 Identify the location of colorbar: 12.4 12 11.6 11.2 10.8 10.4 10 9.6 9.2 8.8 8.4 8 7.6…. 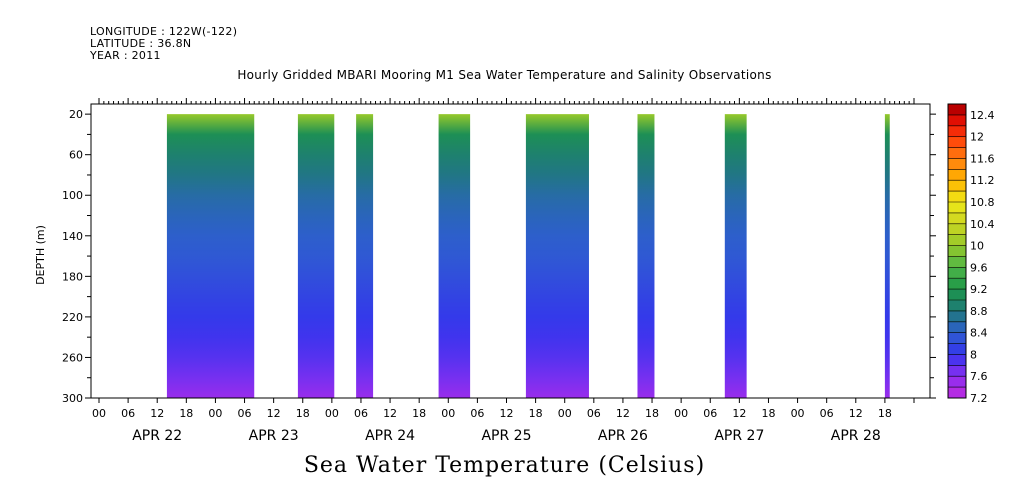
(971, 254).